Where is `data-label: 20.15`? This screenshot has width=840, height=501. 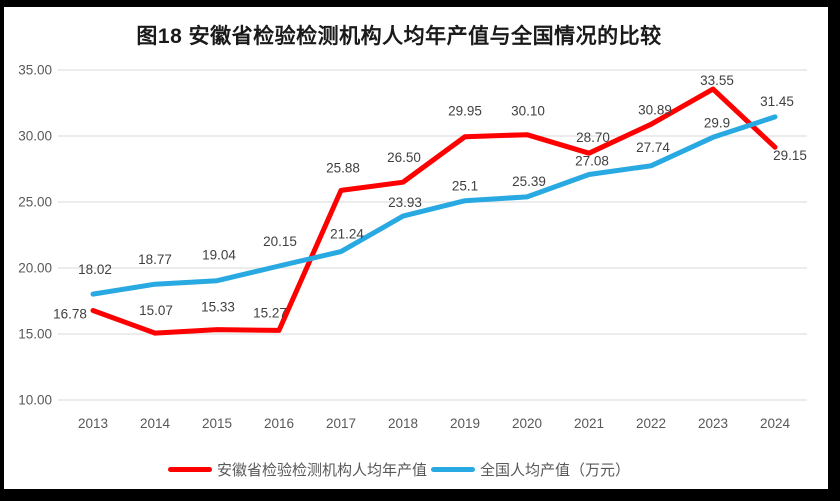 data-label: 20.15 is located at coordinates (280, 241).